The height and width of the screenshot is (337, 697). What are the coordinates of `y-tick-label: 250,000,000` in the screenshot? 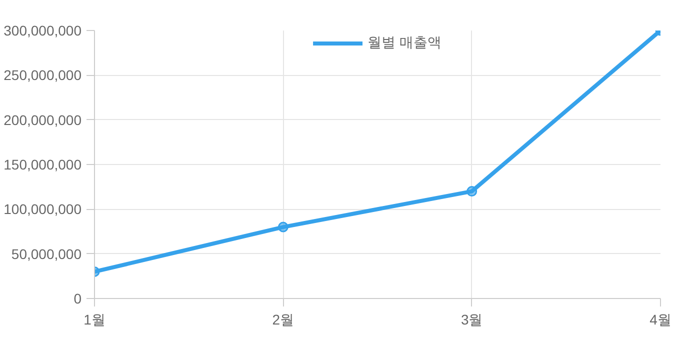 It's located at (43, 75).